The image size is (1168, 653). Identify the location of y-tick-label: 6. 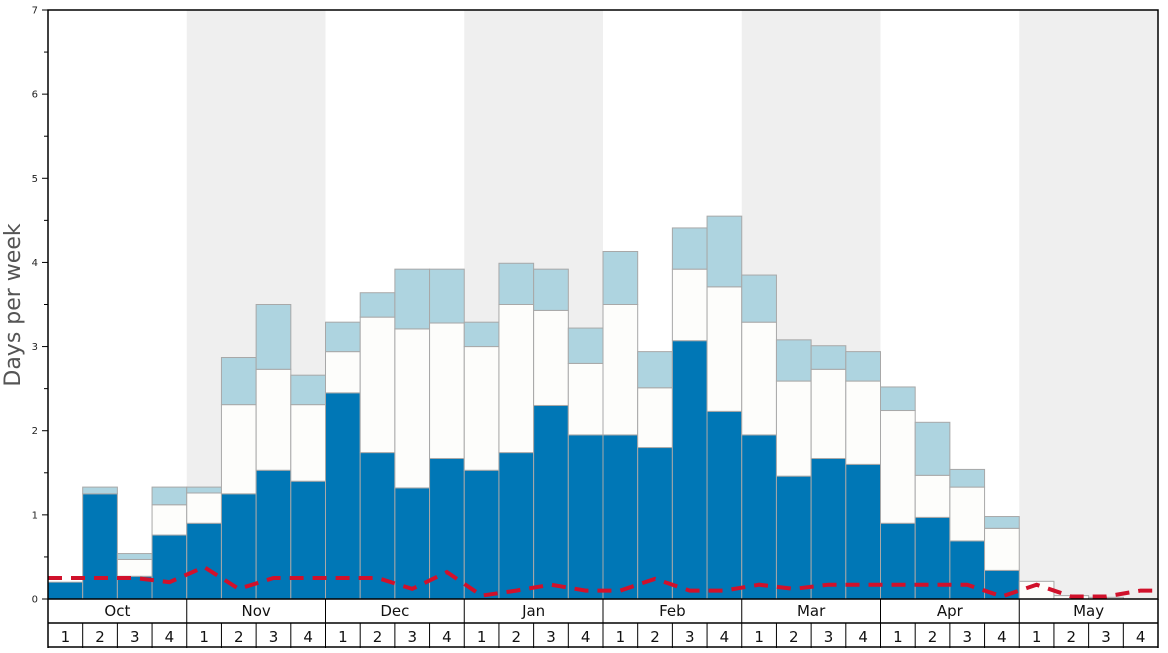
(35, 95).